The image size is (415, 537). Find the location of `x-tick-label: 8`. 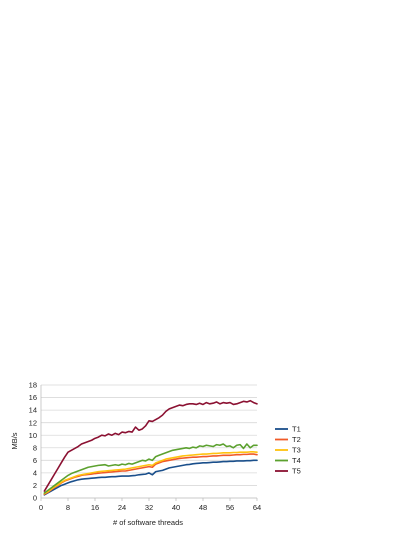

x-tick-label: 8 is located at coordinates (68, 507).